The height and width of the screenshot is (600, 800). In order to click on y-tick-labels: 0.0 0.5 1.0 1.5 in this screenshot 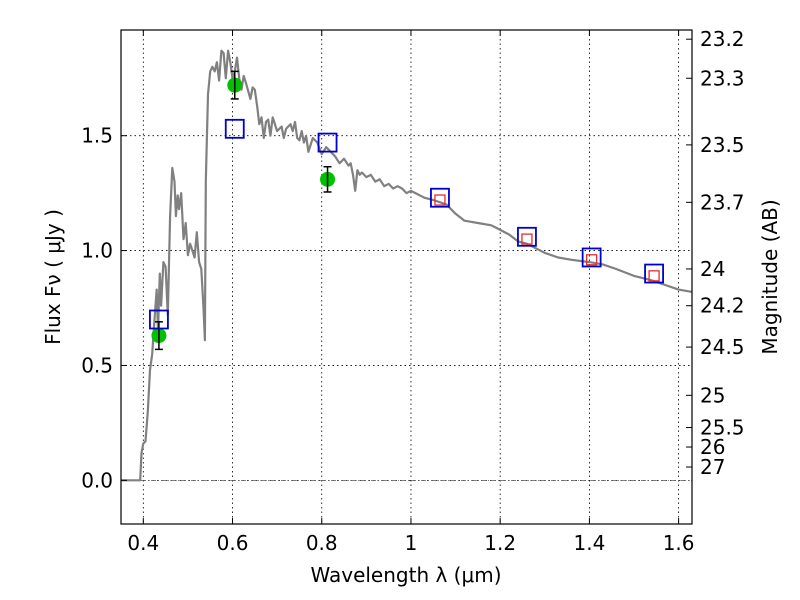, I will do `click(97, 308)`.